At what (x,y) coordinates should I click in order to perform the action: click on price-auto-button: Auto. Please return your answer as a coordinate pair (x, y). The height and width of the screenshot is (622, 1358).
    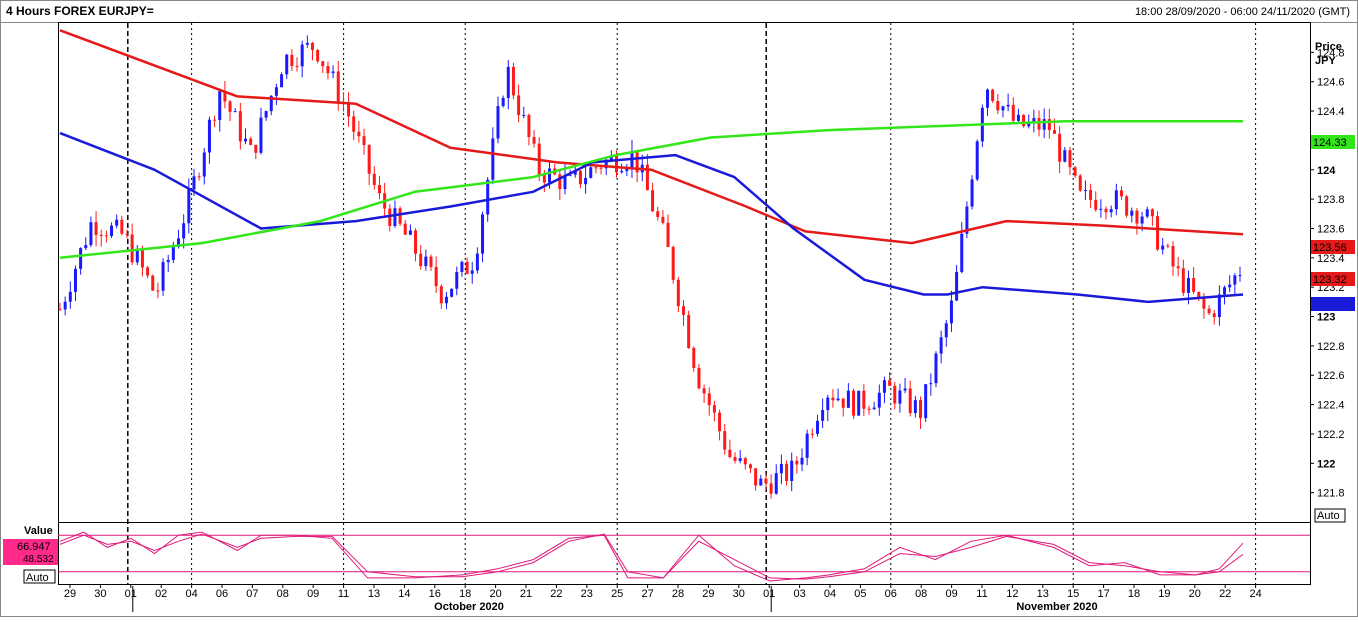
    Looking at the image, I should click on (1330, 515).